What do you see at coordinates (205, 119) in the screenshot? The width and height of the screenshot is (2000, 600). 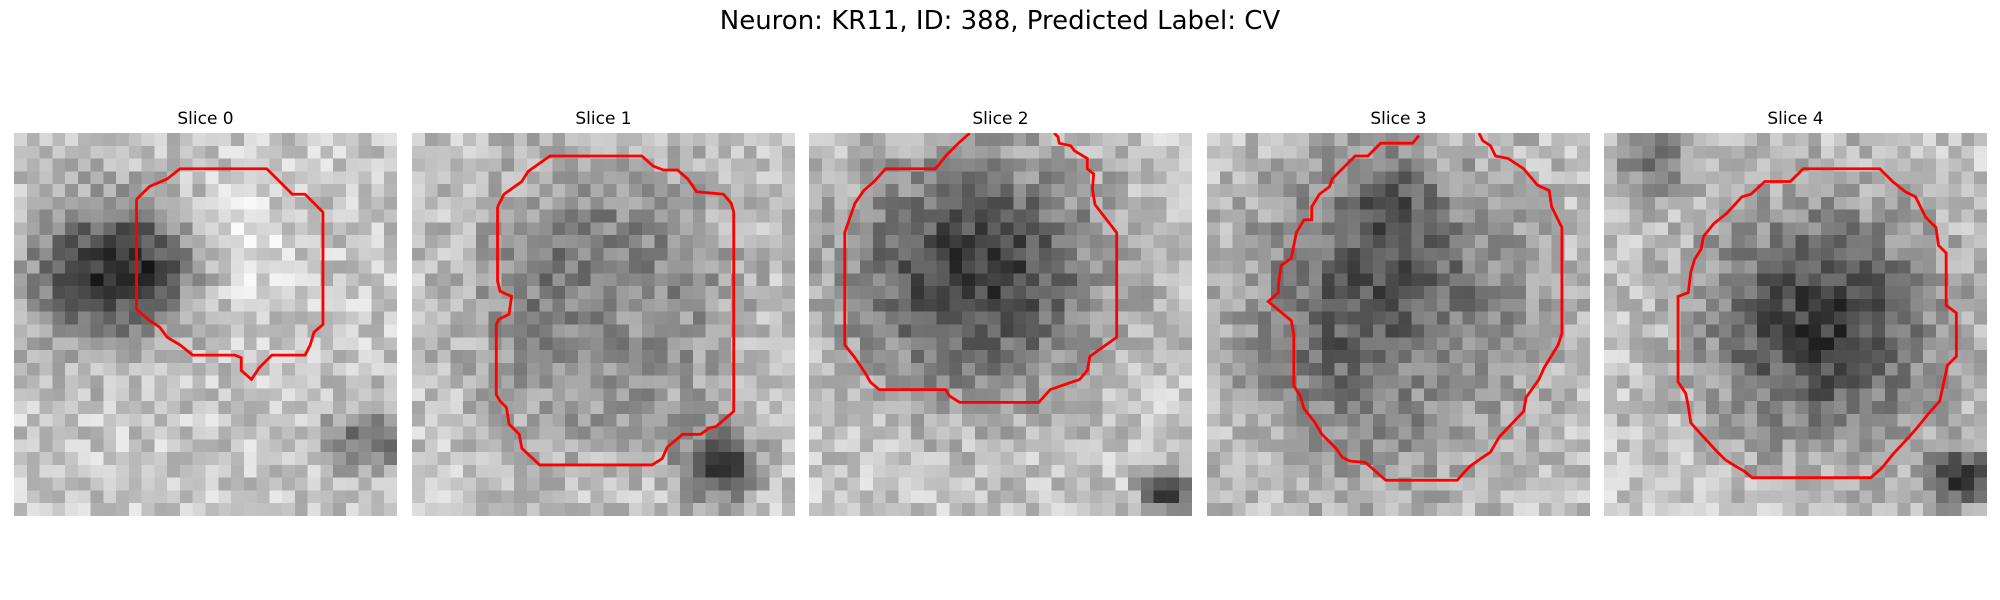 I see `slice-title: Slice 0` at bounding box center [205, 119].